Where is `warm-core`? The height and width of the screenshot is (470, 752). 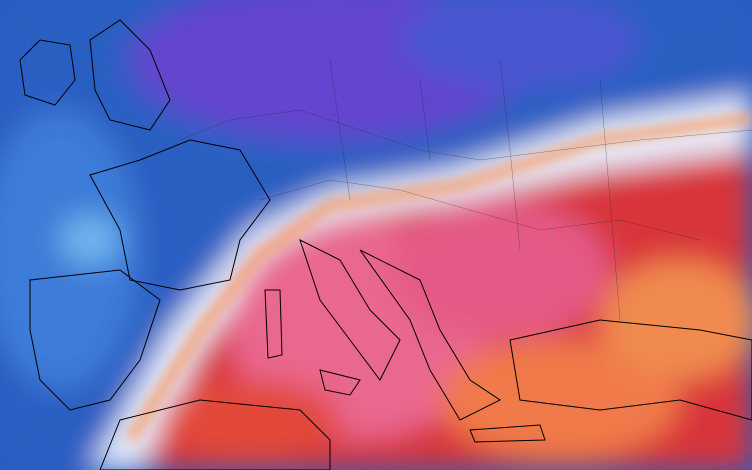
warm-core is located at coordinates (500, 270).